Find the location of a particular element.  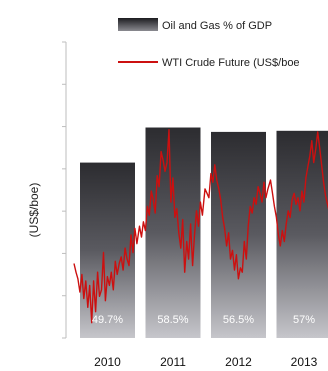

bar-value-label-2010: 49.7% is located at coordinates (107, 320).